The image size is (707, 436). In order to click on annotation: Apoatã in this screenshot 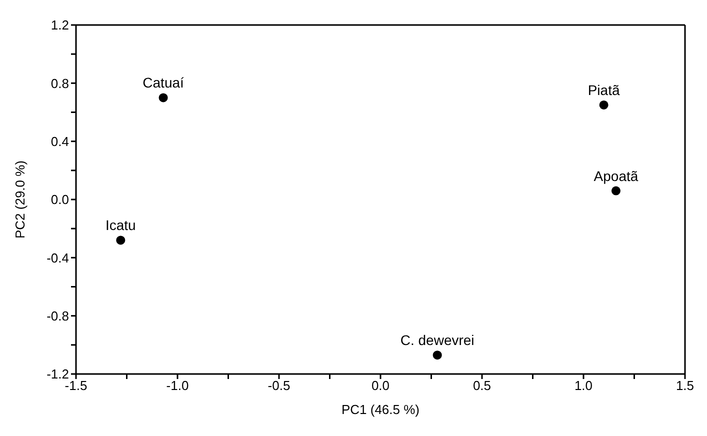, I will do `click(616, 176)`.